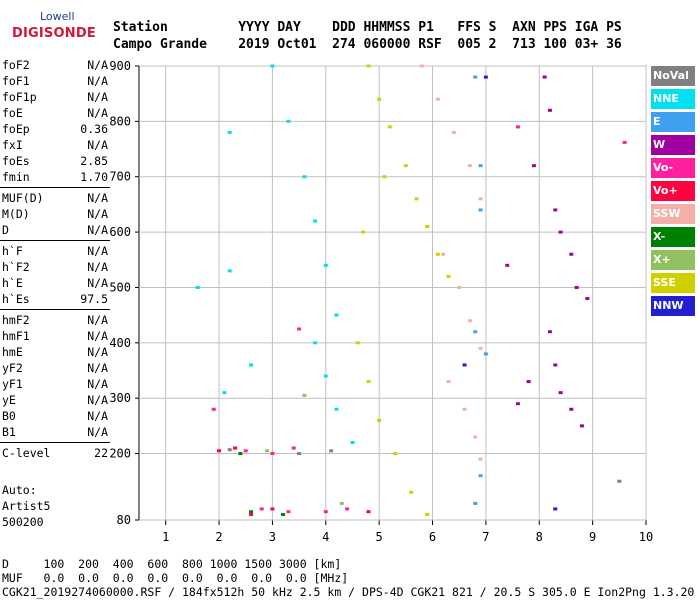 The height and width of the screenshot is (600, 700). Describe the element at coordinates (55, 252) in the screenshot. I see `param-row: h`F N/A` at that location.